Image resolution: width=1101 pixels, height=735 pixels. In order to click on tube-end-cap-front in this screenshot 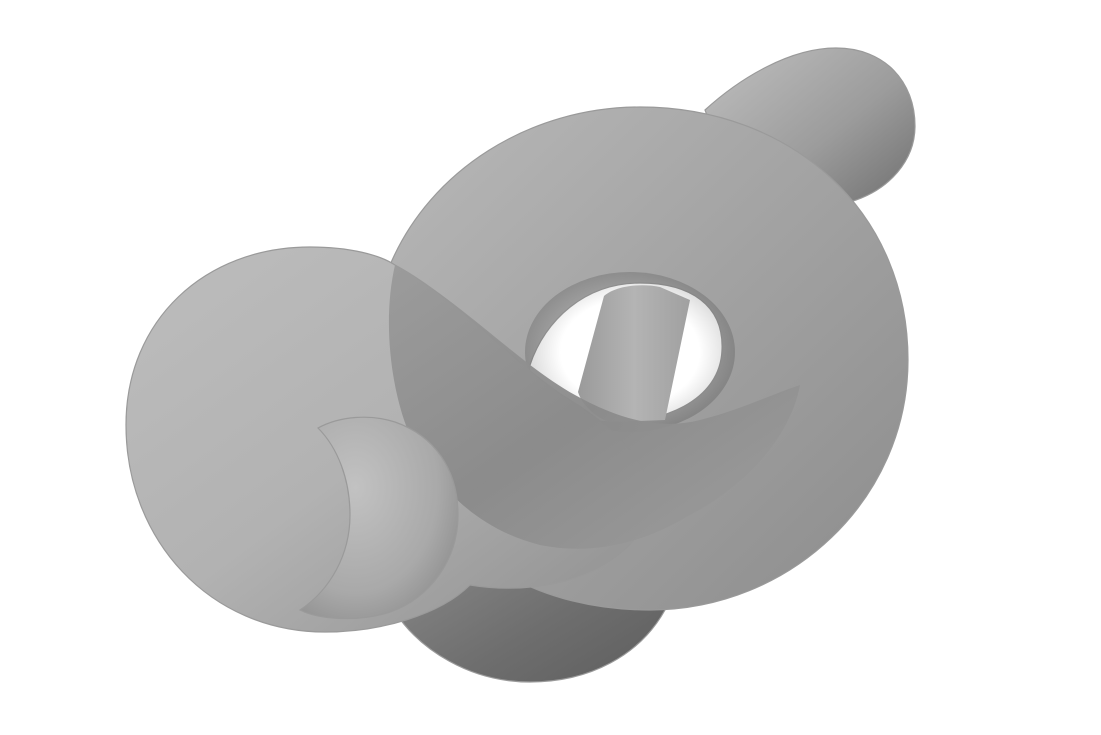, I will do `click(378, 518)`.